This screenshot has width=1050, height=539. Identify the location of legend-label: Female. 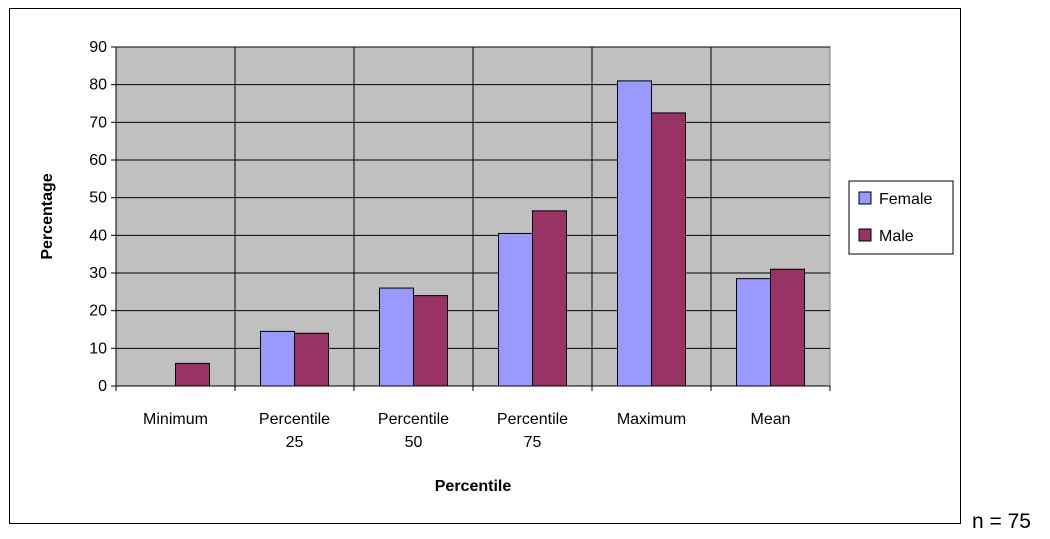
(905, 199).